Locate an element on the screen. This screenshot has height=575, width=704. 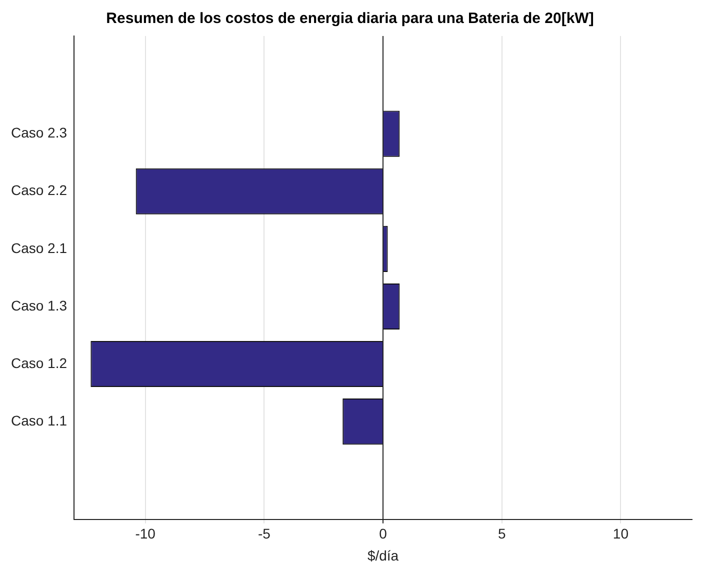
x-axis-title: $/día is located at coordinates (383, 555).